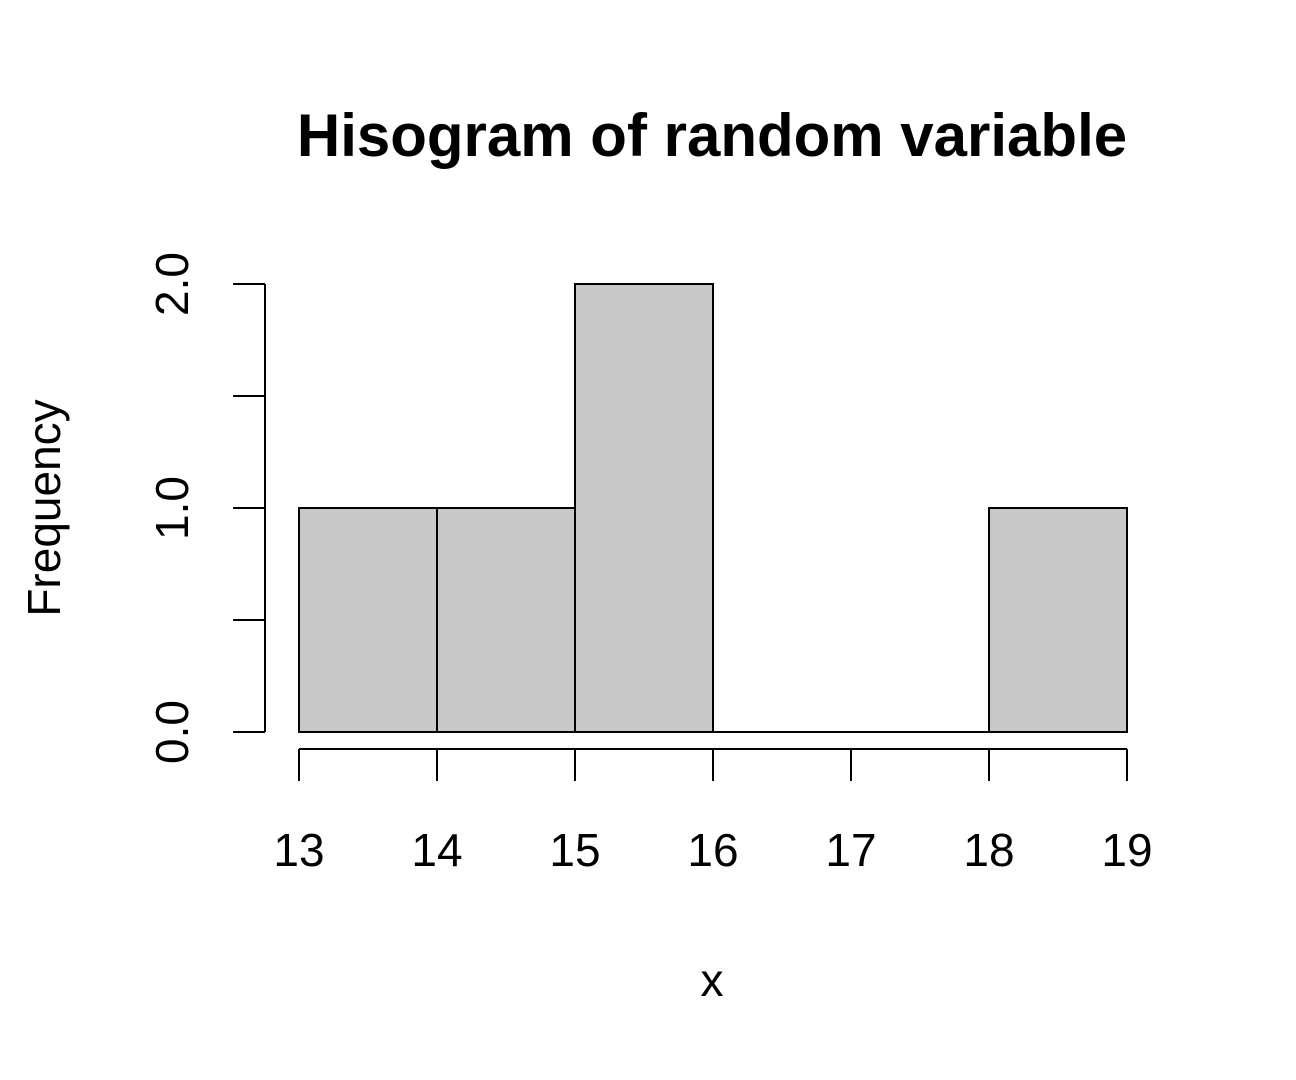 The image size is (1296, 1080). What do you see at coordinates (712, 850) in the screenshot?
I see `x-tick-label-3: 16` at bounding box center [712, 850].